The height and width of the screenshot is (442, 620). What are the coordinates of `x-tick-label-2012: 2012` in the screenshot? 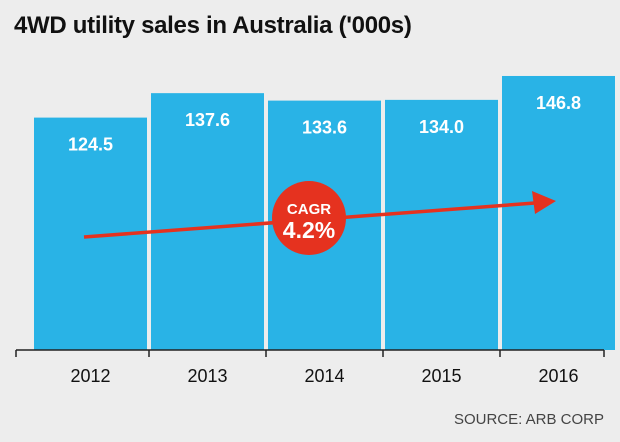 It's located at (90, 376).